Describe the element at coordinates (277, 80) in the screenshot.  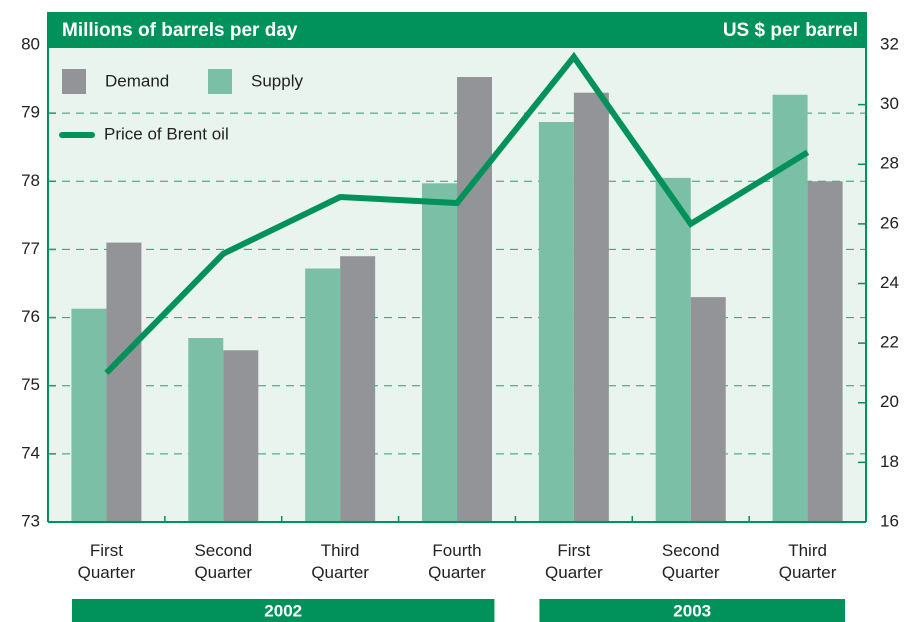
I see `legend-label: Supply` at that location.